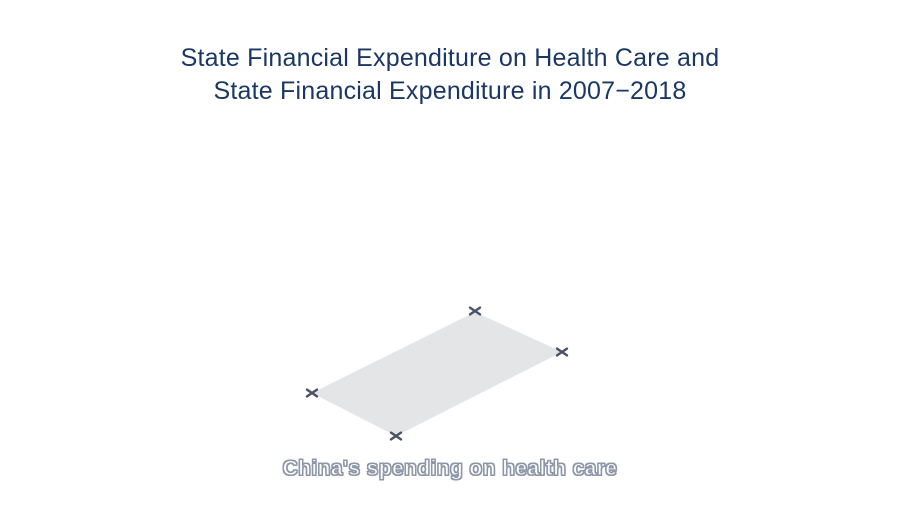  What do you see at coordinates (450, 469) in the screenshot?
I see `subtitle-caption: China's spending on health care` at bounding box center [450, 469].